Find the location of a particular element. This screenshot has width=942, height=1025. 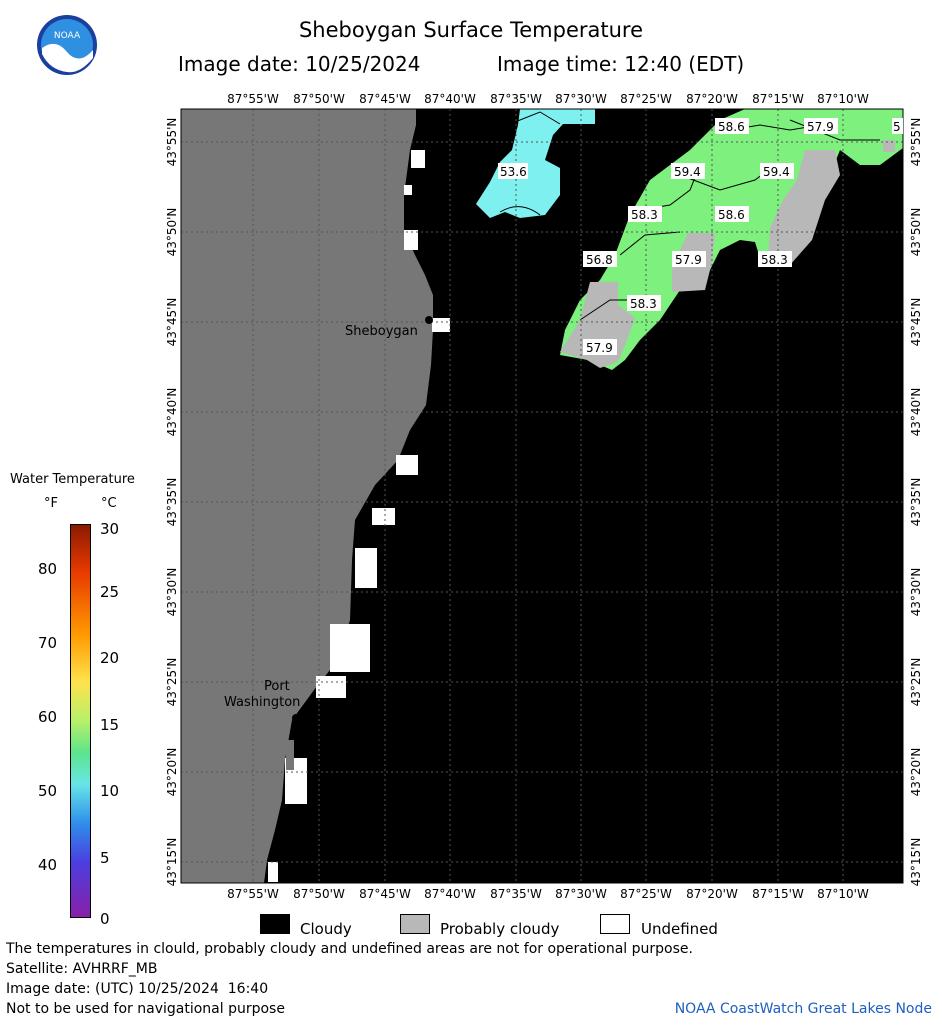

key-label-undefined: Undefined is located at coordinates (679, 929).